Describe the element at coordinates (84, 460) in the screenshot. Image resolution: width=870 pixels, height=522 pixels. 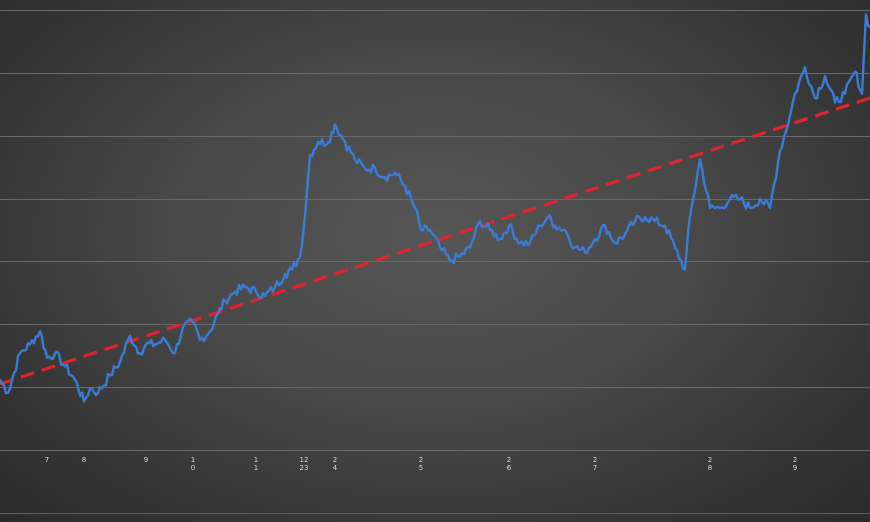
I see `x-tick-label-1: 8` at that location.